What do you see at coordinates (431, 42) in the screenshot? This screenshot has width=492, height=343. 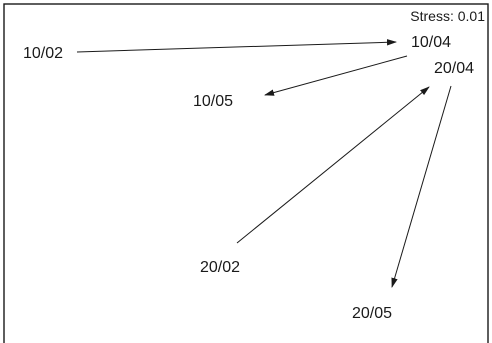 I see `node-label-10-04: 10/04` at bounding box center [431, 42].